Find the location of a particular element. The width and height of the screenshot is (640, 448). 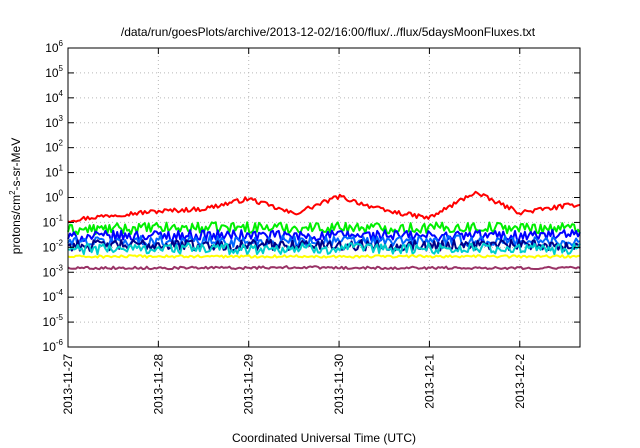

y-tick-label: 10⁴ is located at coordinates (54, 97).